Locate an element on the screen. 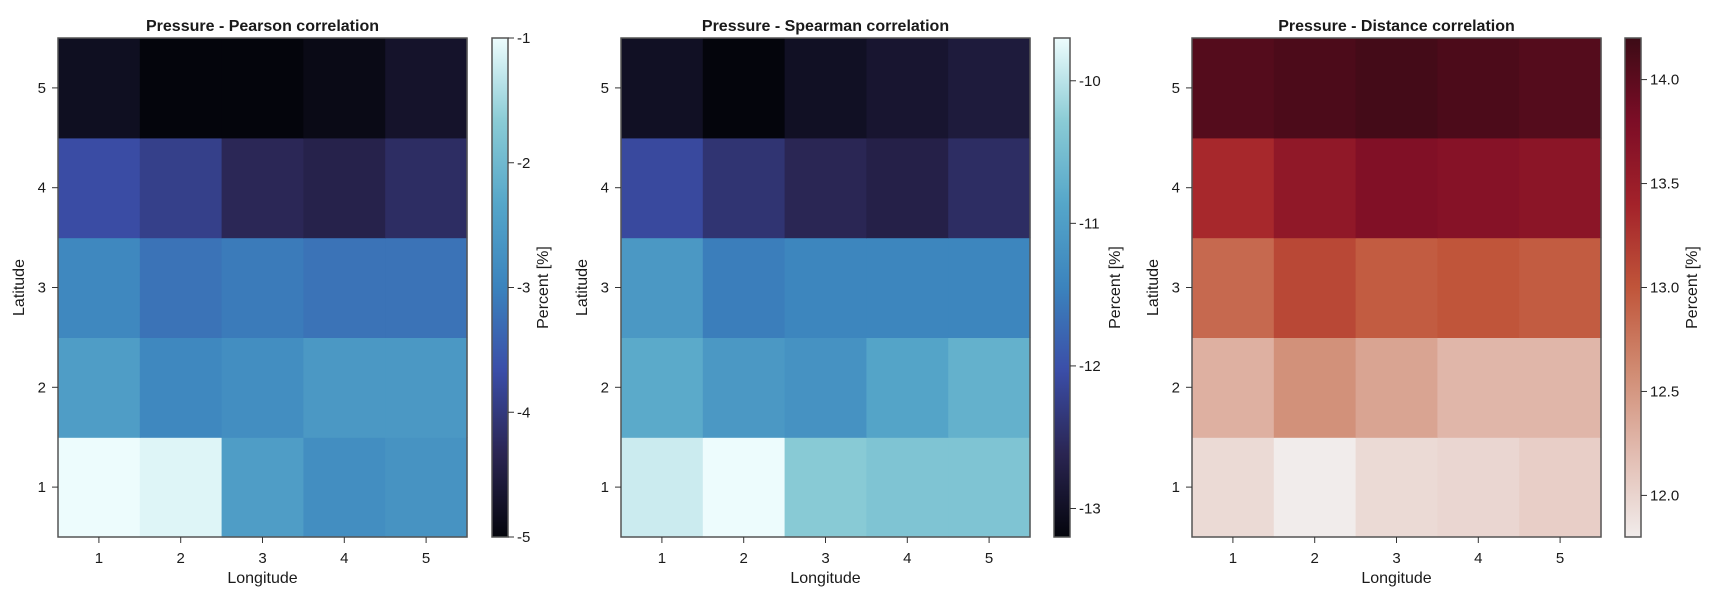 This screenshot has height=600, width=1720. chart-title: Pressure - Spearman correlation is located at coordinates (825, 26).